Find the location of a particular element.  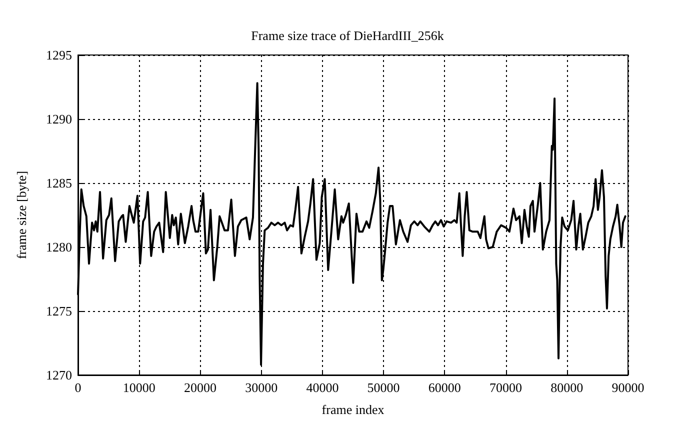

x-tick-label: 60000 is located at coordinates (444, 387).